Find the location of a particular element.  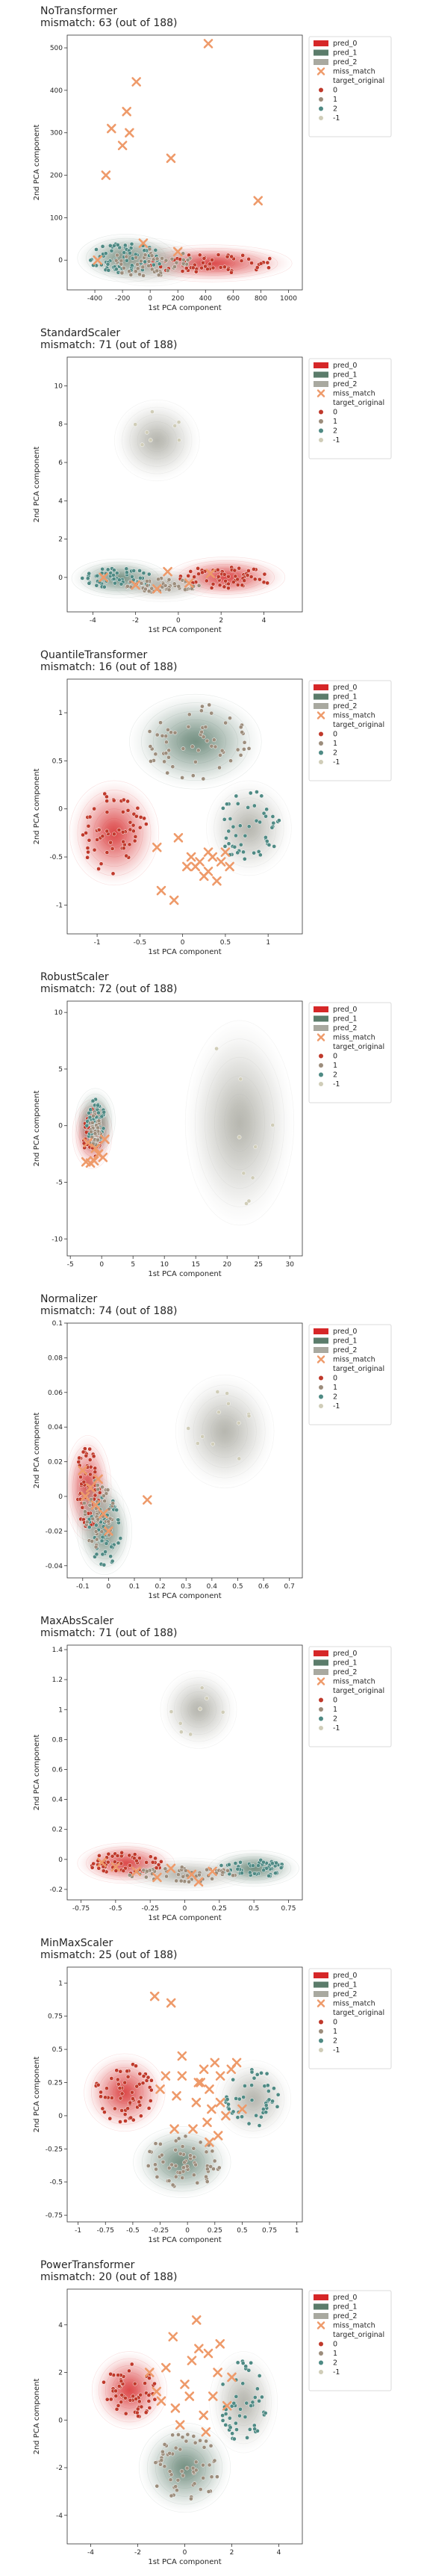

x-tick-label: 0.1 is located at coordinates (134, 1587).